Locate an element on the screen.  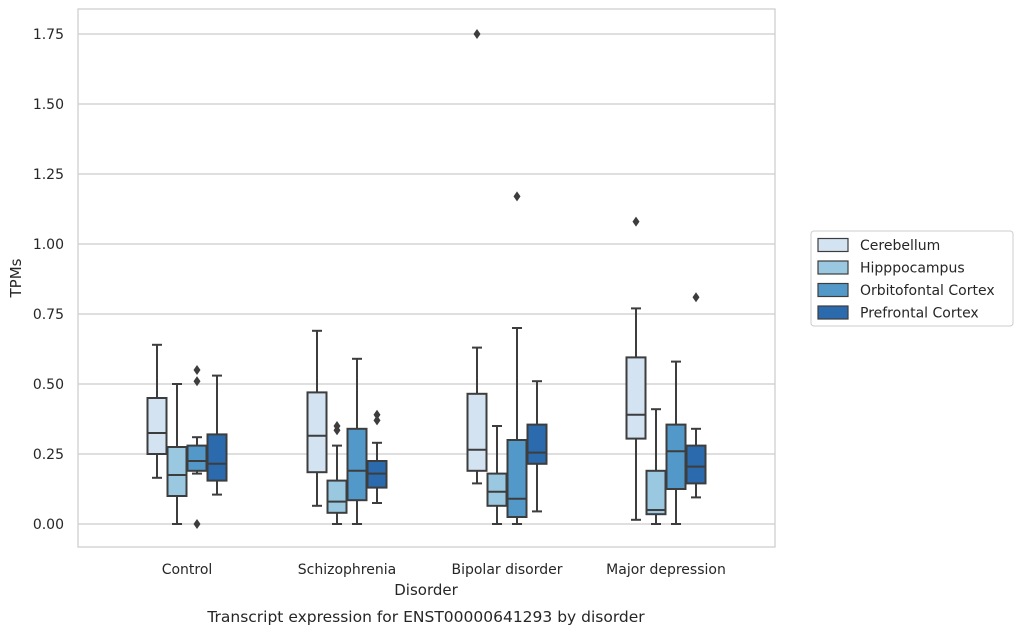
x-axis-label: Disorder is located at coordinates (426, 590).